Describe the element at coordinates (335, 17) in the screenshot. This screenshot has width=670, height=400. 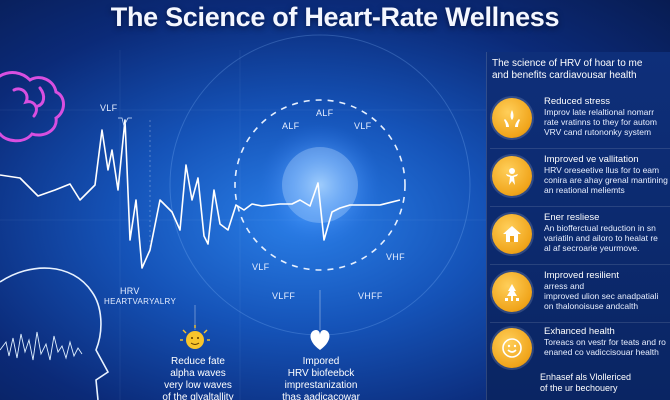
I see `page-title: The Science of Heart-Rate Wellness` at that location.